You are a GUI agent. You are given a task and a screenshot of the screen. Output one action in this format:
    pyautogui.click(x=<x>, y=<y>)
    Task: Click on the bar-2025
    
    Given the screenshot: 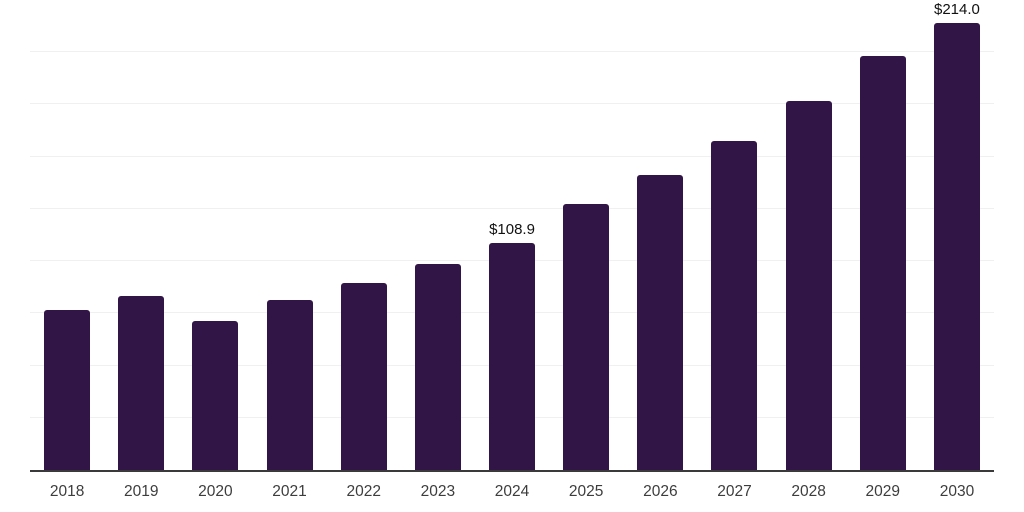 What is the action you would take?
    pyautogui.click(x=586, y=336)
    